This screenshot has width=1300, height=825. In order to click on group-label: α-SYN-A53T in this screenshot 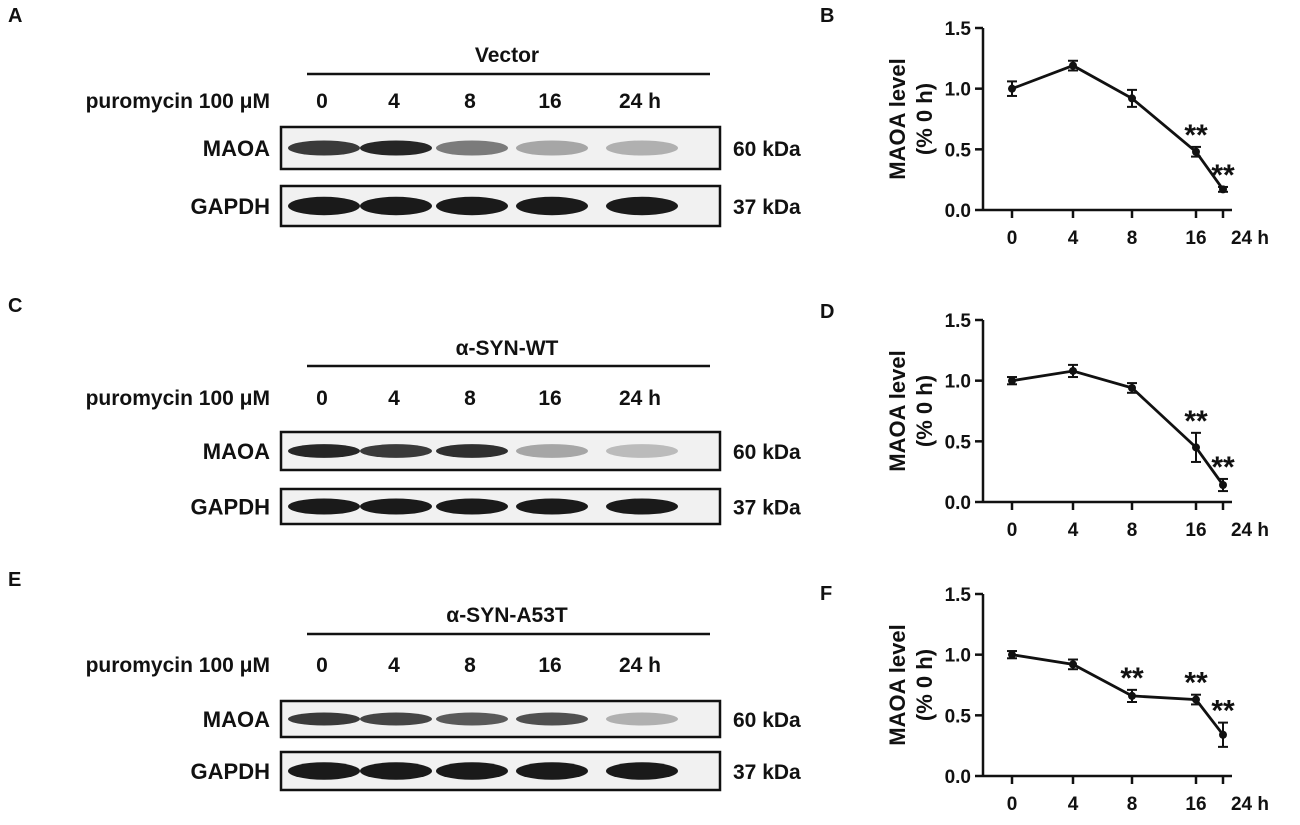, I will do `click(507, 615)`.